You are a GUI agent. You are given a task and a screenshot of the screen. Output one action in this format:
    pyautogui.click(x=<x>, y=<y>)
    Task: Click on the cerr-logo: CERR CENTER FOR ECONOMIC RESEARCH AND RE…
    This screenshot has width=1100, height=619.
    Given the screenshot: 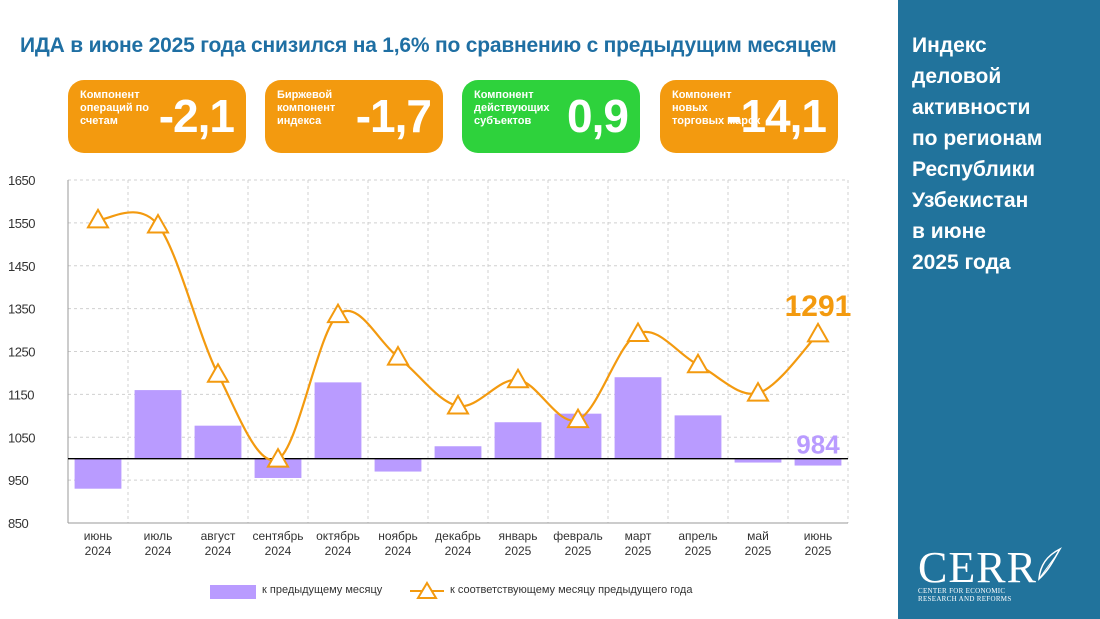 What is the action you would take?
    pyautogui.click(x=1000, y=575)
    